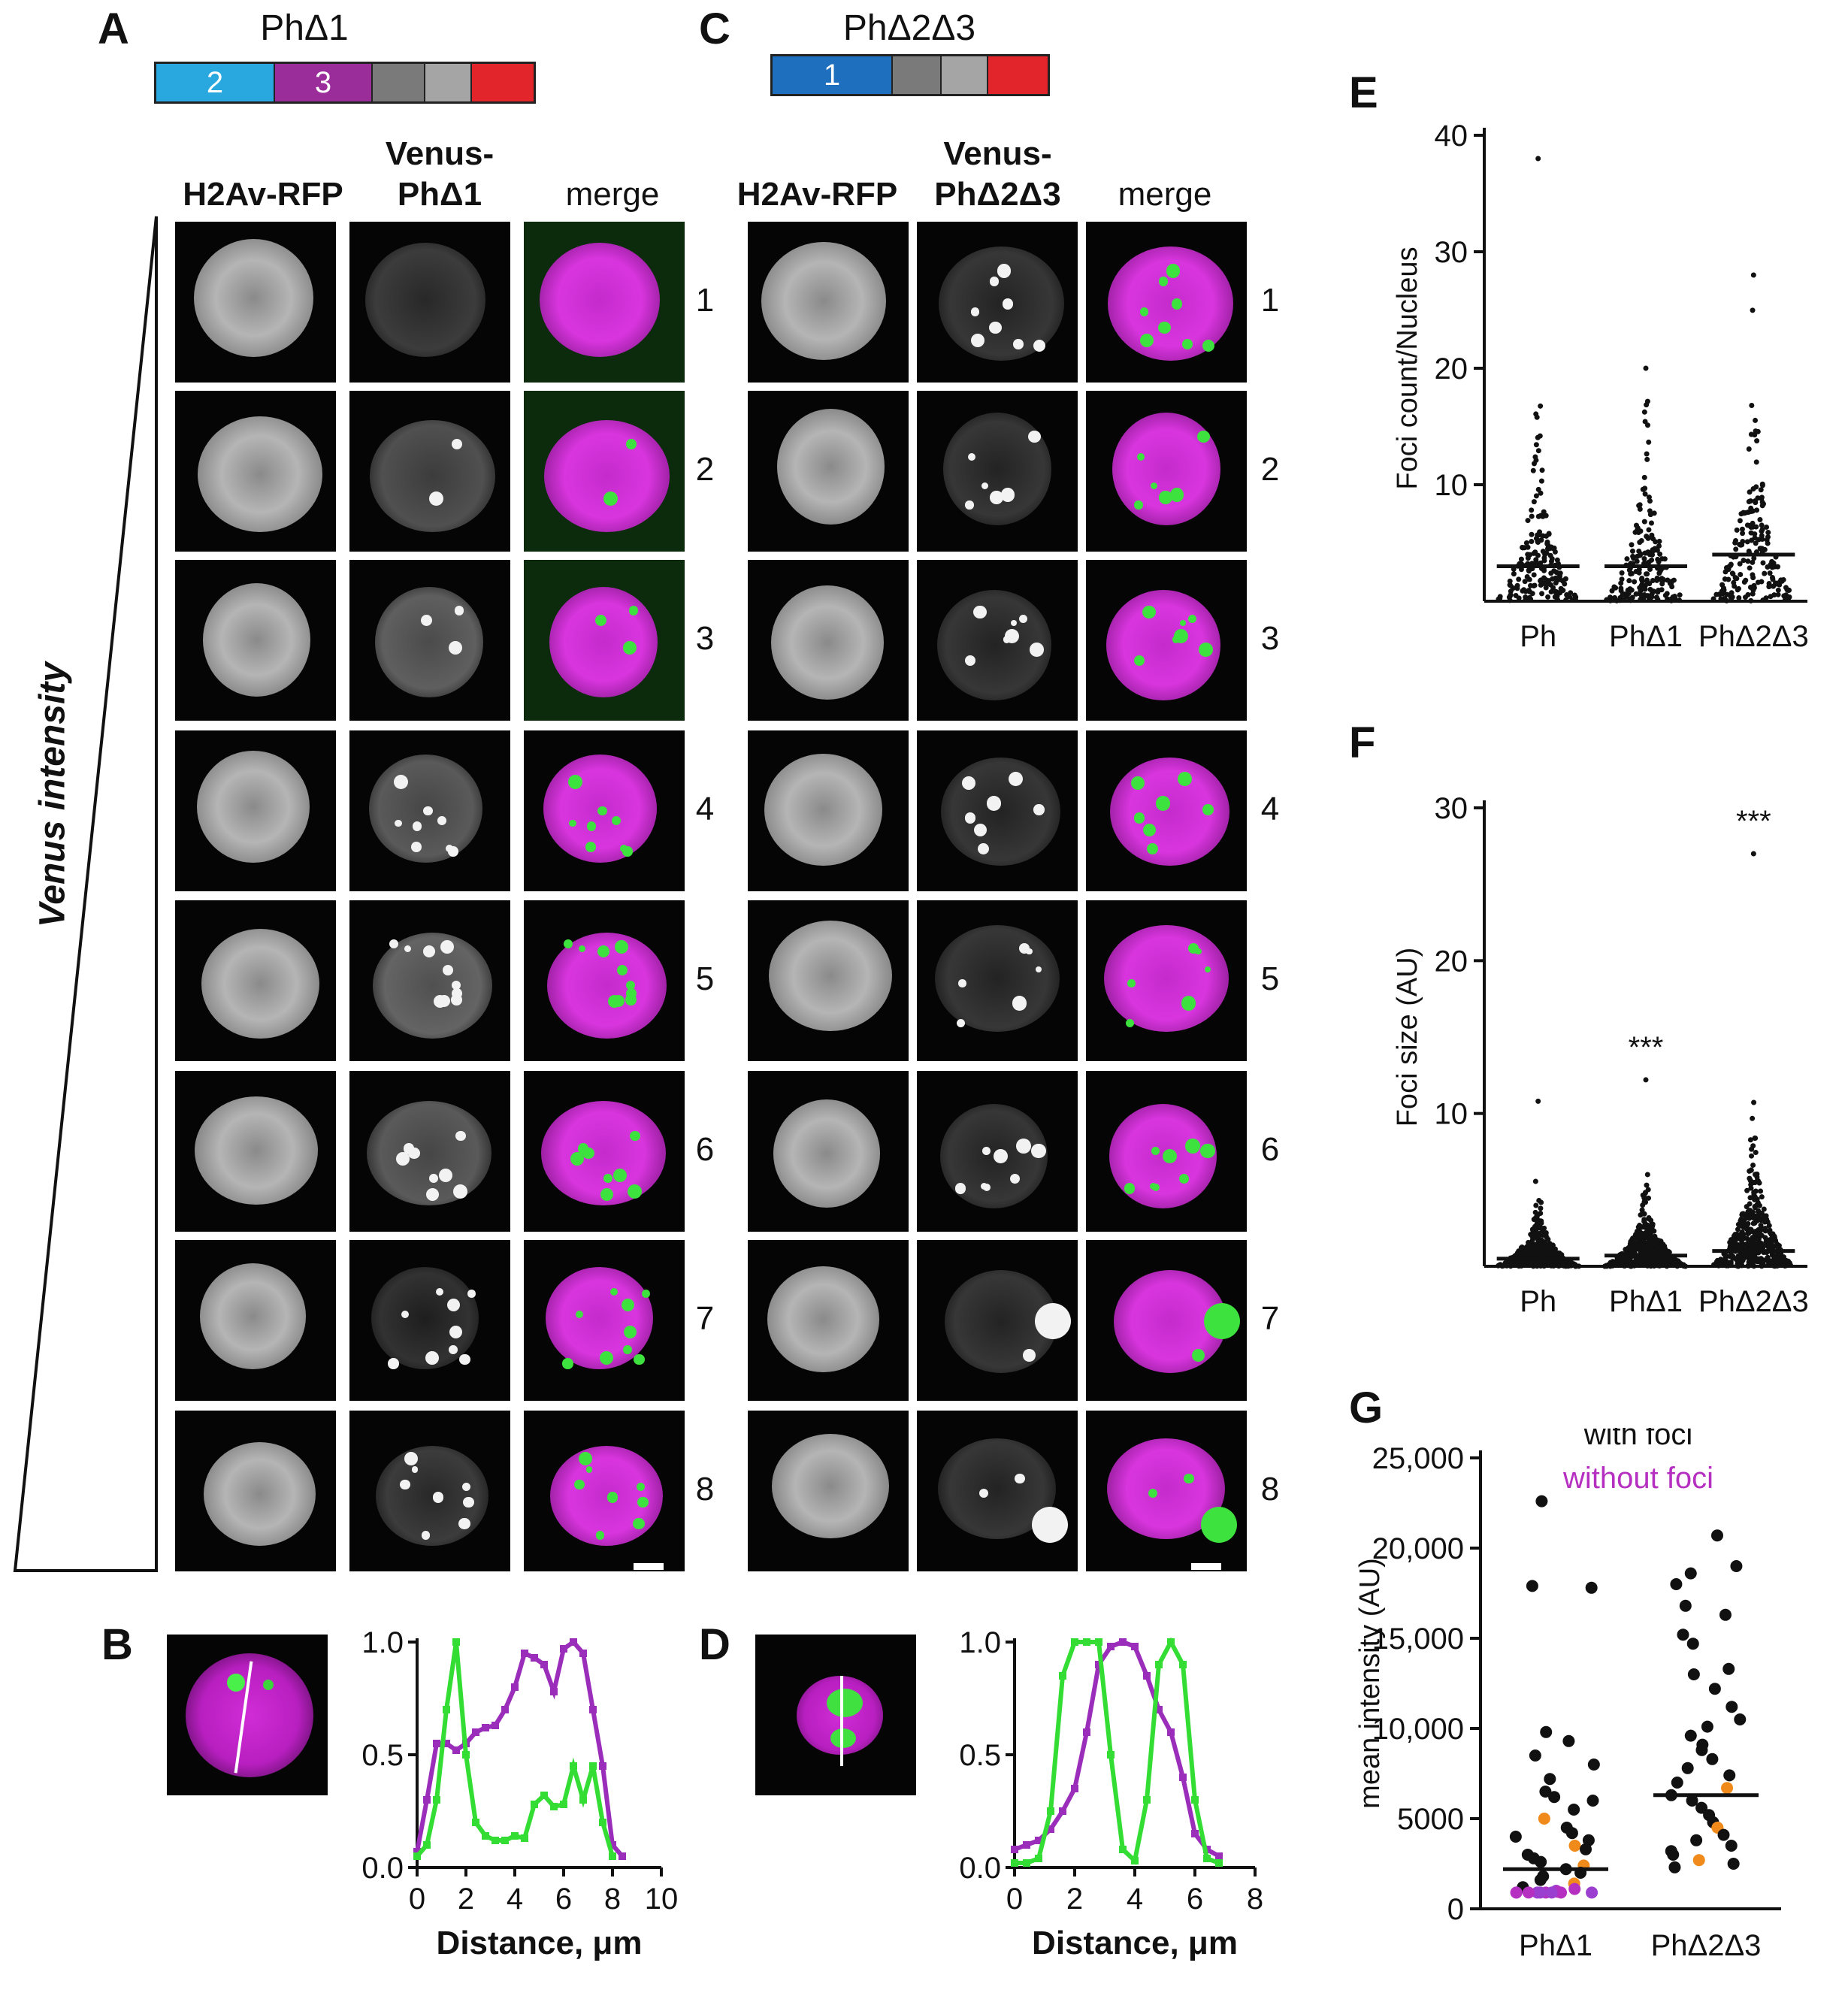  What do you see at coordinates (1418, 1458) in the screenshot?
I see `y-tick-label: 25,000` at bounding box center [1418, 1458].